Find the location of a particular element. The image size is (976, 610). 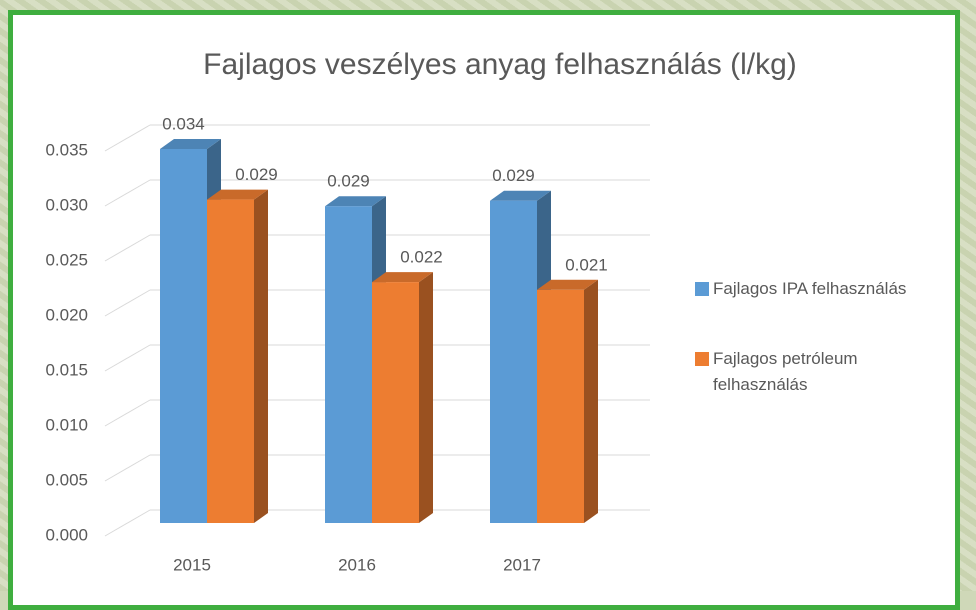

y-tick-label: 0.020 is located at coordinates (66, 314).